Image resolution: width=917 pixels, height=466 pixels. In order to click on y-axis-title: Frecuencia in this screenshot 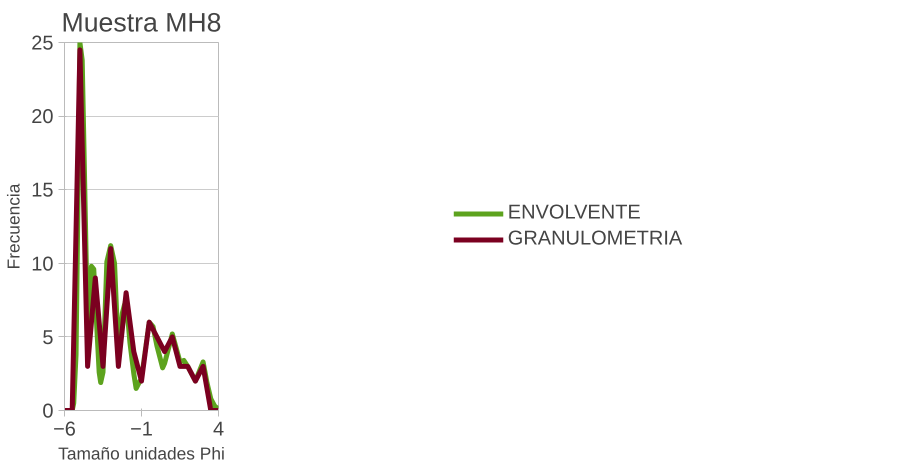, I will do `click(13, 226)`.